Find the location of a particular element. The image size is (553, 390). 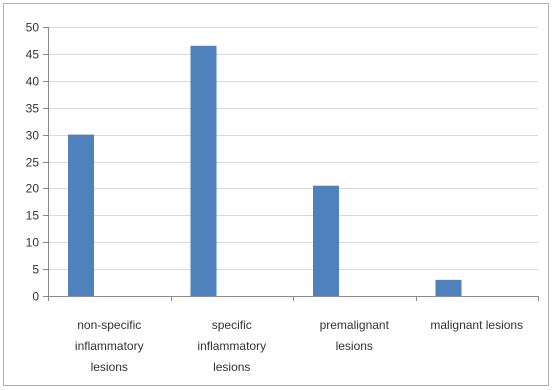

x-category-label-line: non-specific is located at coordinates (109, 325).